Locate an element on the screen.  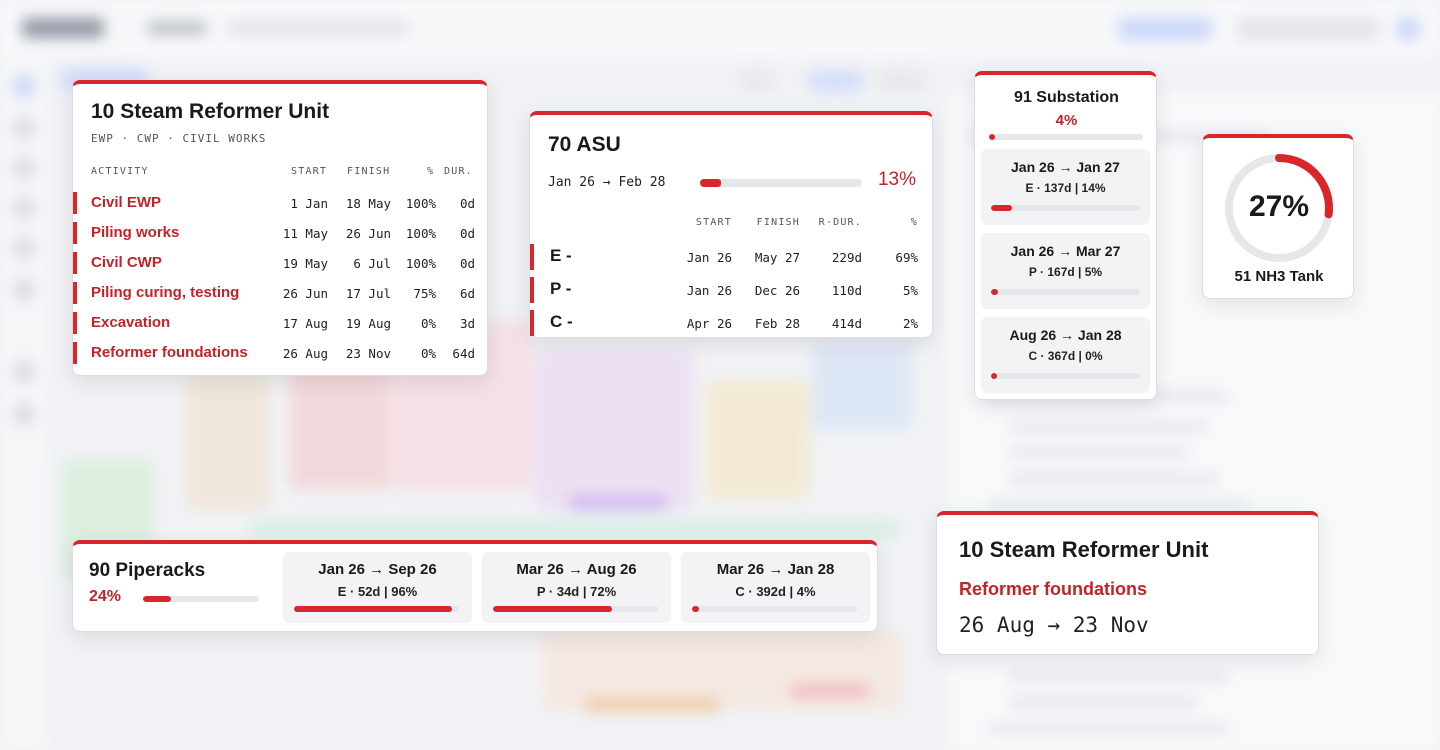
rail-home-icon is located at coordinates (24, 86).